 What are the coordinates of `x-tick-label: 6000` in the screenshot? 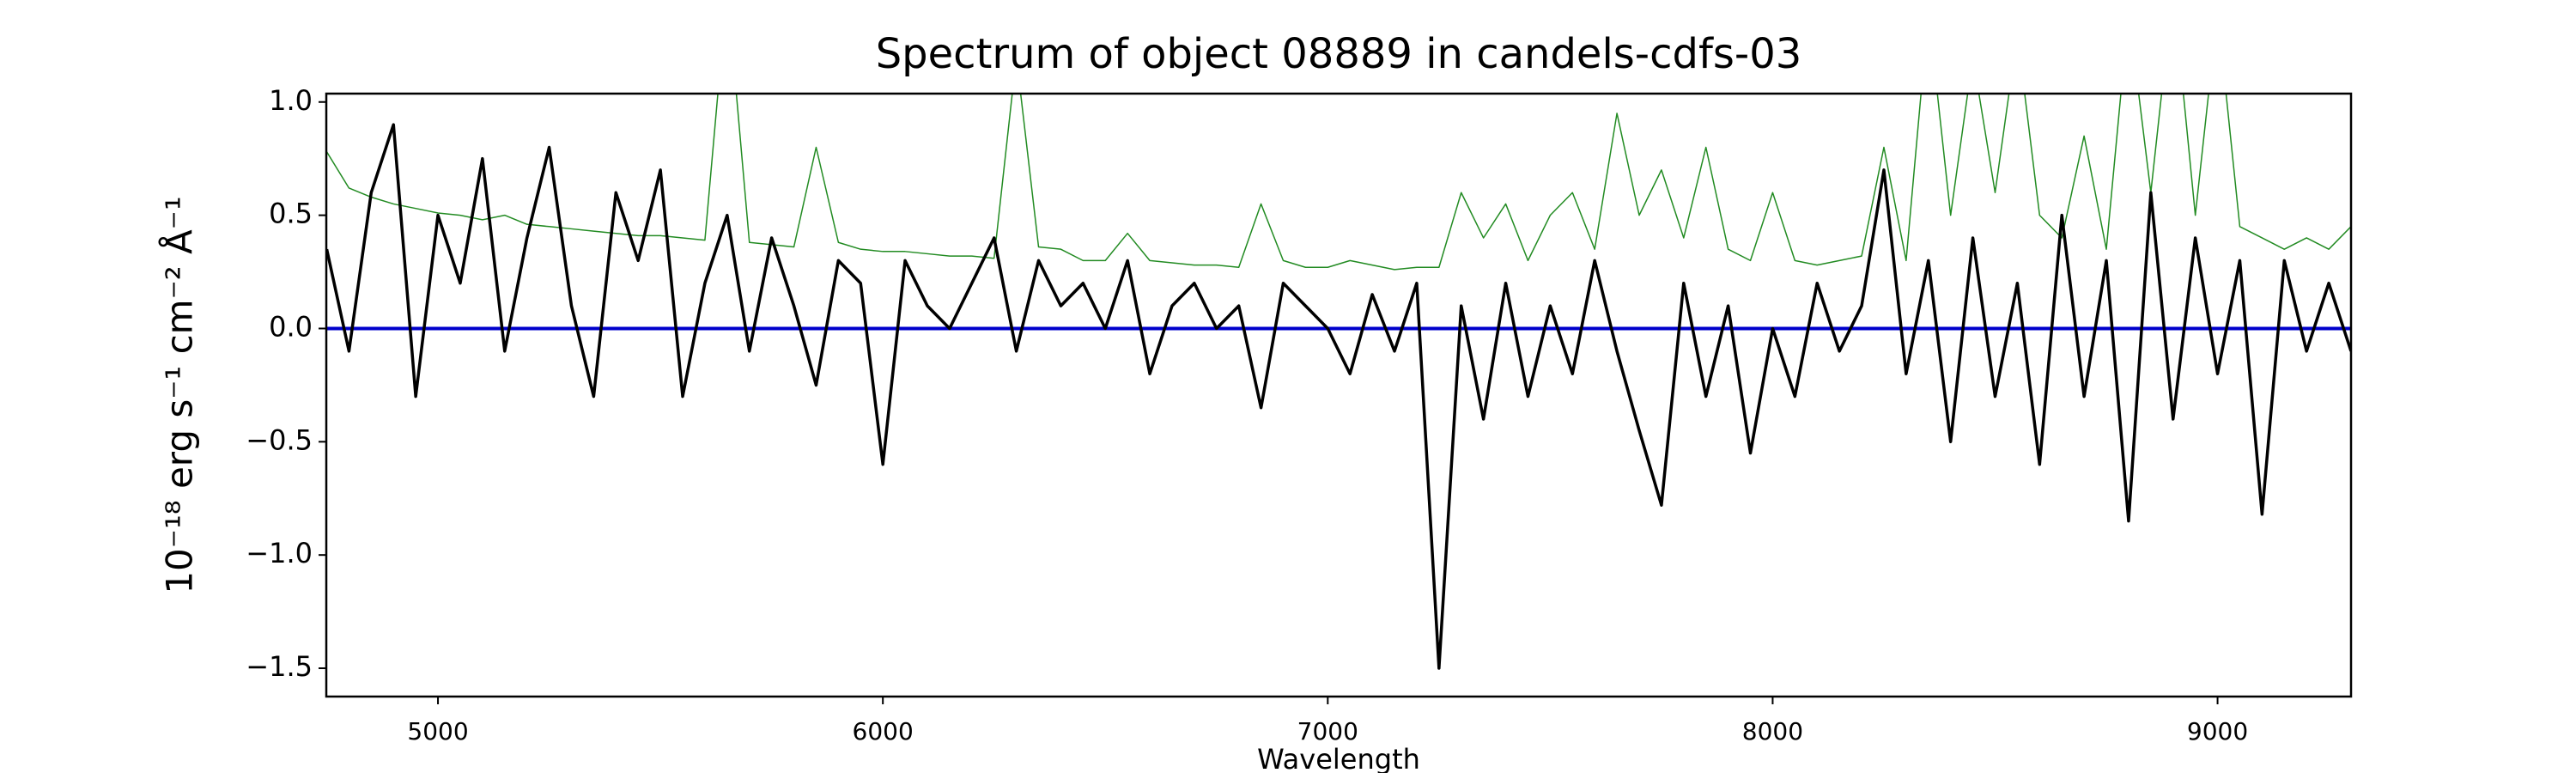 It's located at (884, 731).